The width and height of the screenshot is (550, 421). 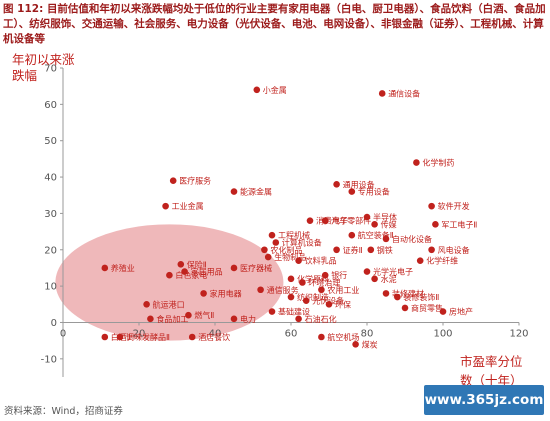 What do you see at coordinates (385, 250) in the screenshot?
I see `data-point-label: 钢铁` at bounding box center [385, 250].